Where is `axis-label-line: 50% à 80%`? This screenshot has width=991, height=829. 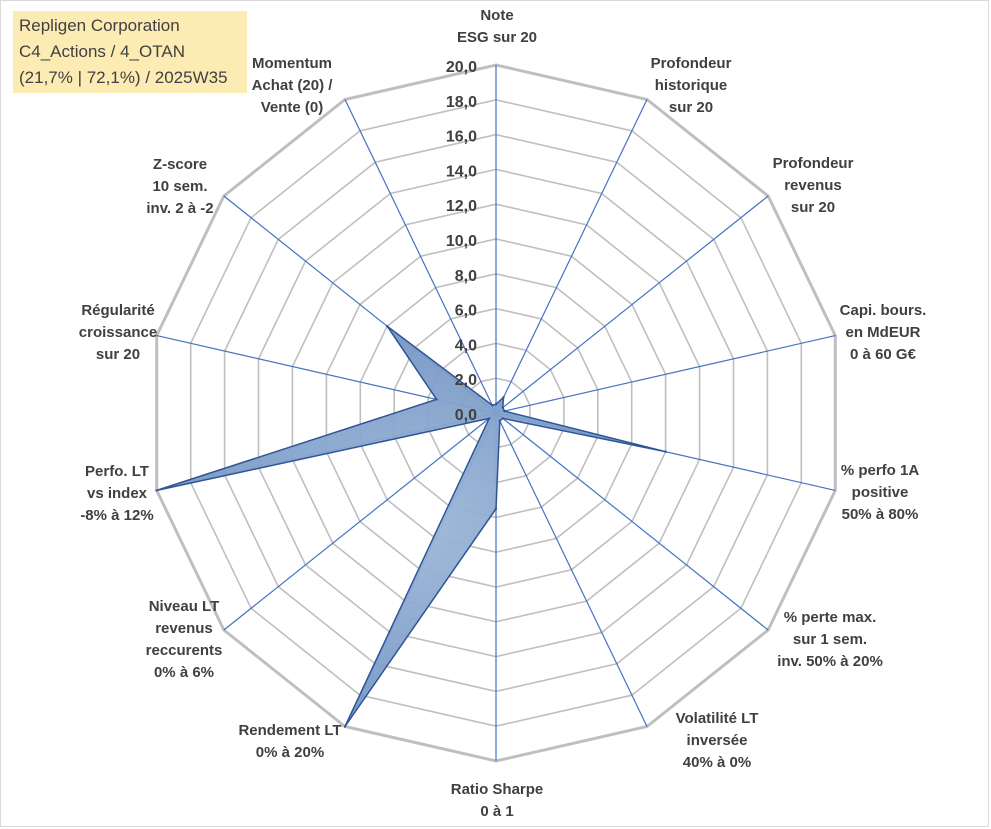
axis-label-line: 50% à 80% is located at coordinates (880, 514).